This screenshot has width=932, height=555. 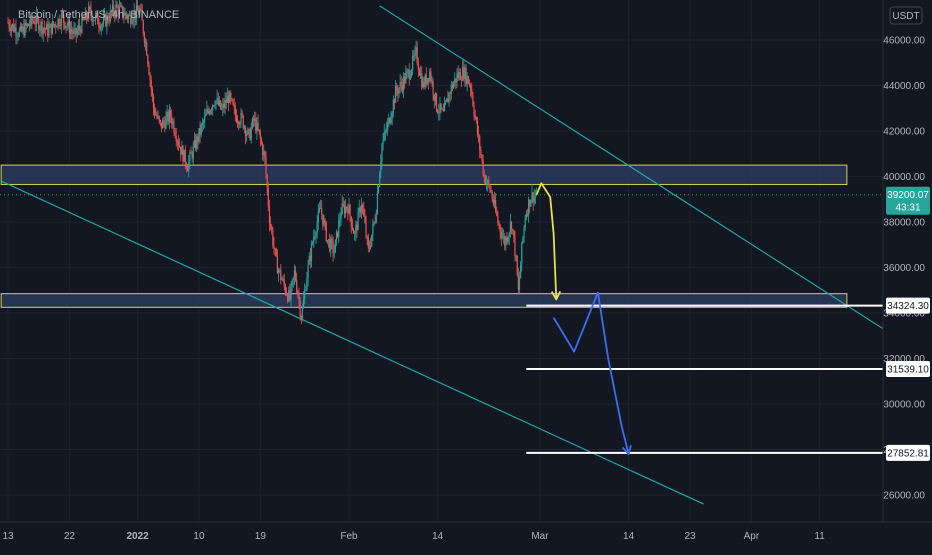 What do you see at coordinates (904, 405) in the screenshot?
I see `price-tick-label: 30000.00` at bounding box center [904, 405].